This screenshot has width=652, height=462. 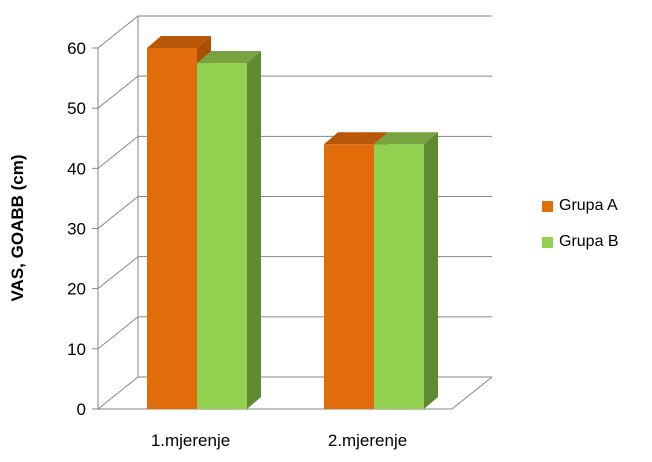 I want to click on legend: Grupa A Grupa B, so click(x=580, y=232).